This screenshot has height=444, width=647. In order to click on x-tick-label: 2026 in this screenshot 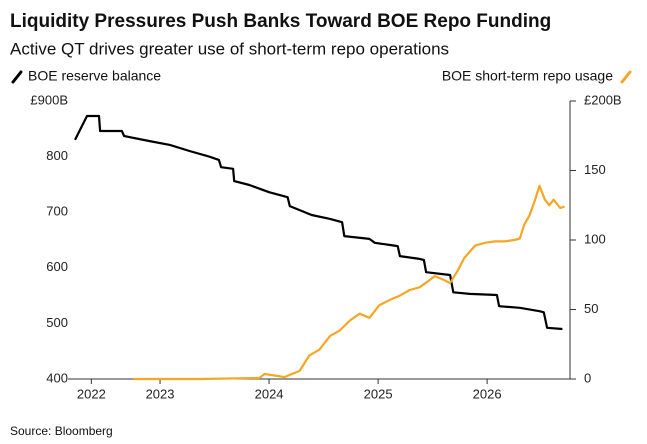, I will do `click(487, 393)`.